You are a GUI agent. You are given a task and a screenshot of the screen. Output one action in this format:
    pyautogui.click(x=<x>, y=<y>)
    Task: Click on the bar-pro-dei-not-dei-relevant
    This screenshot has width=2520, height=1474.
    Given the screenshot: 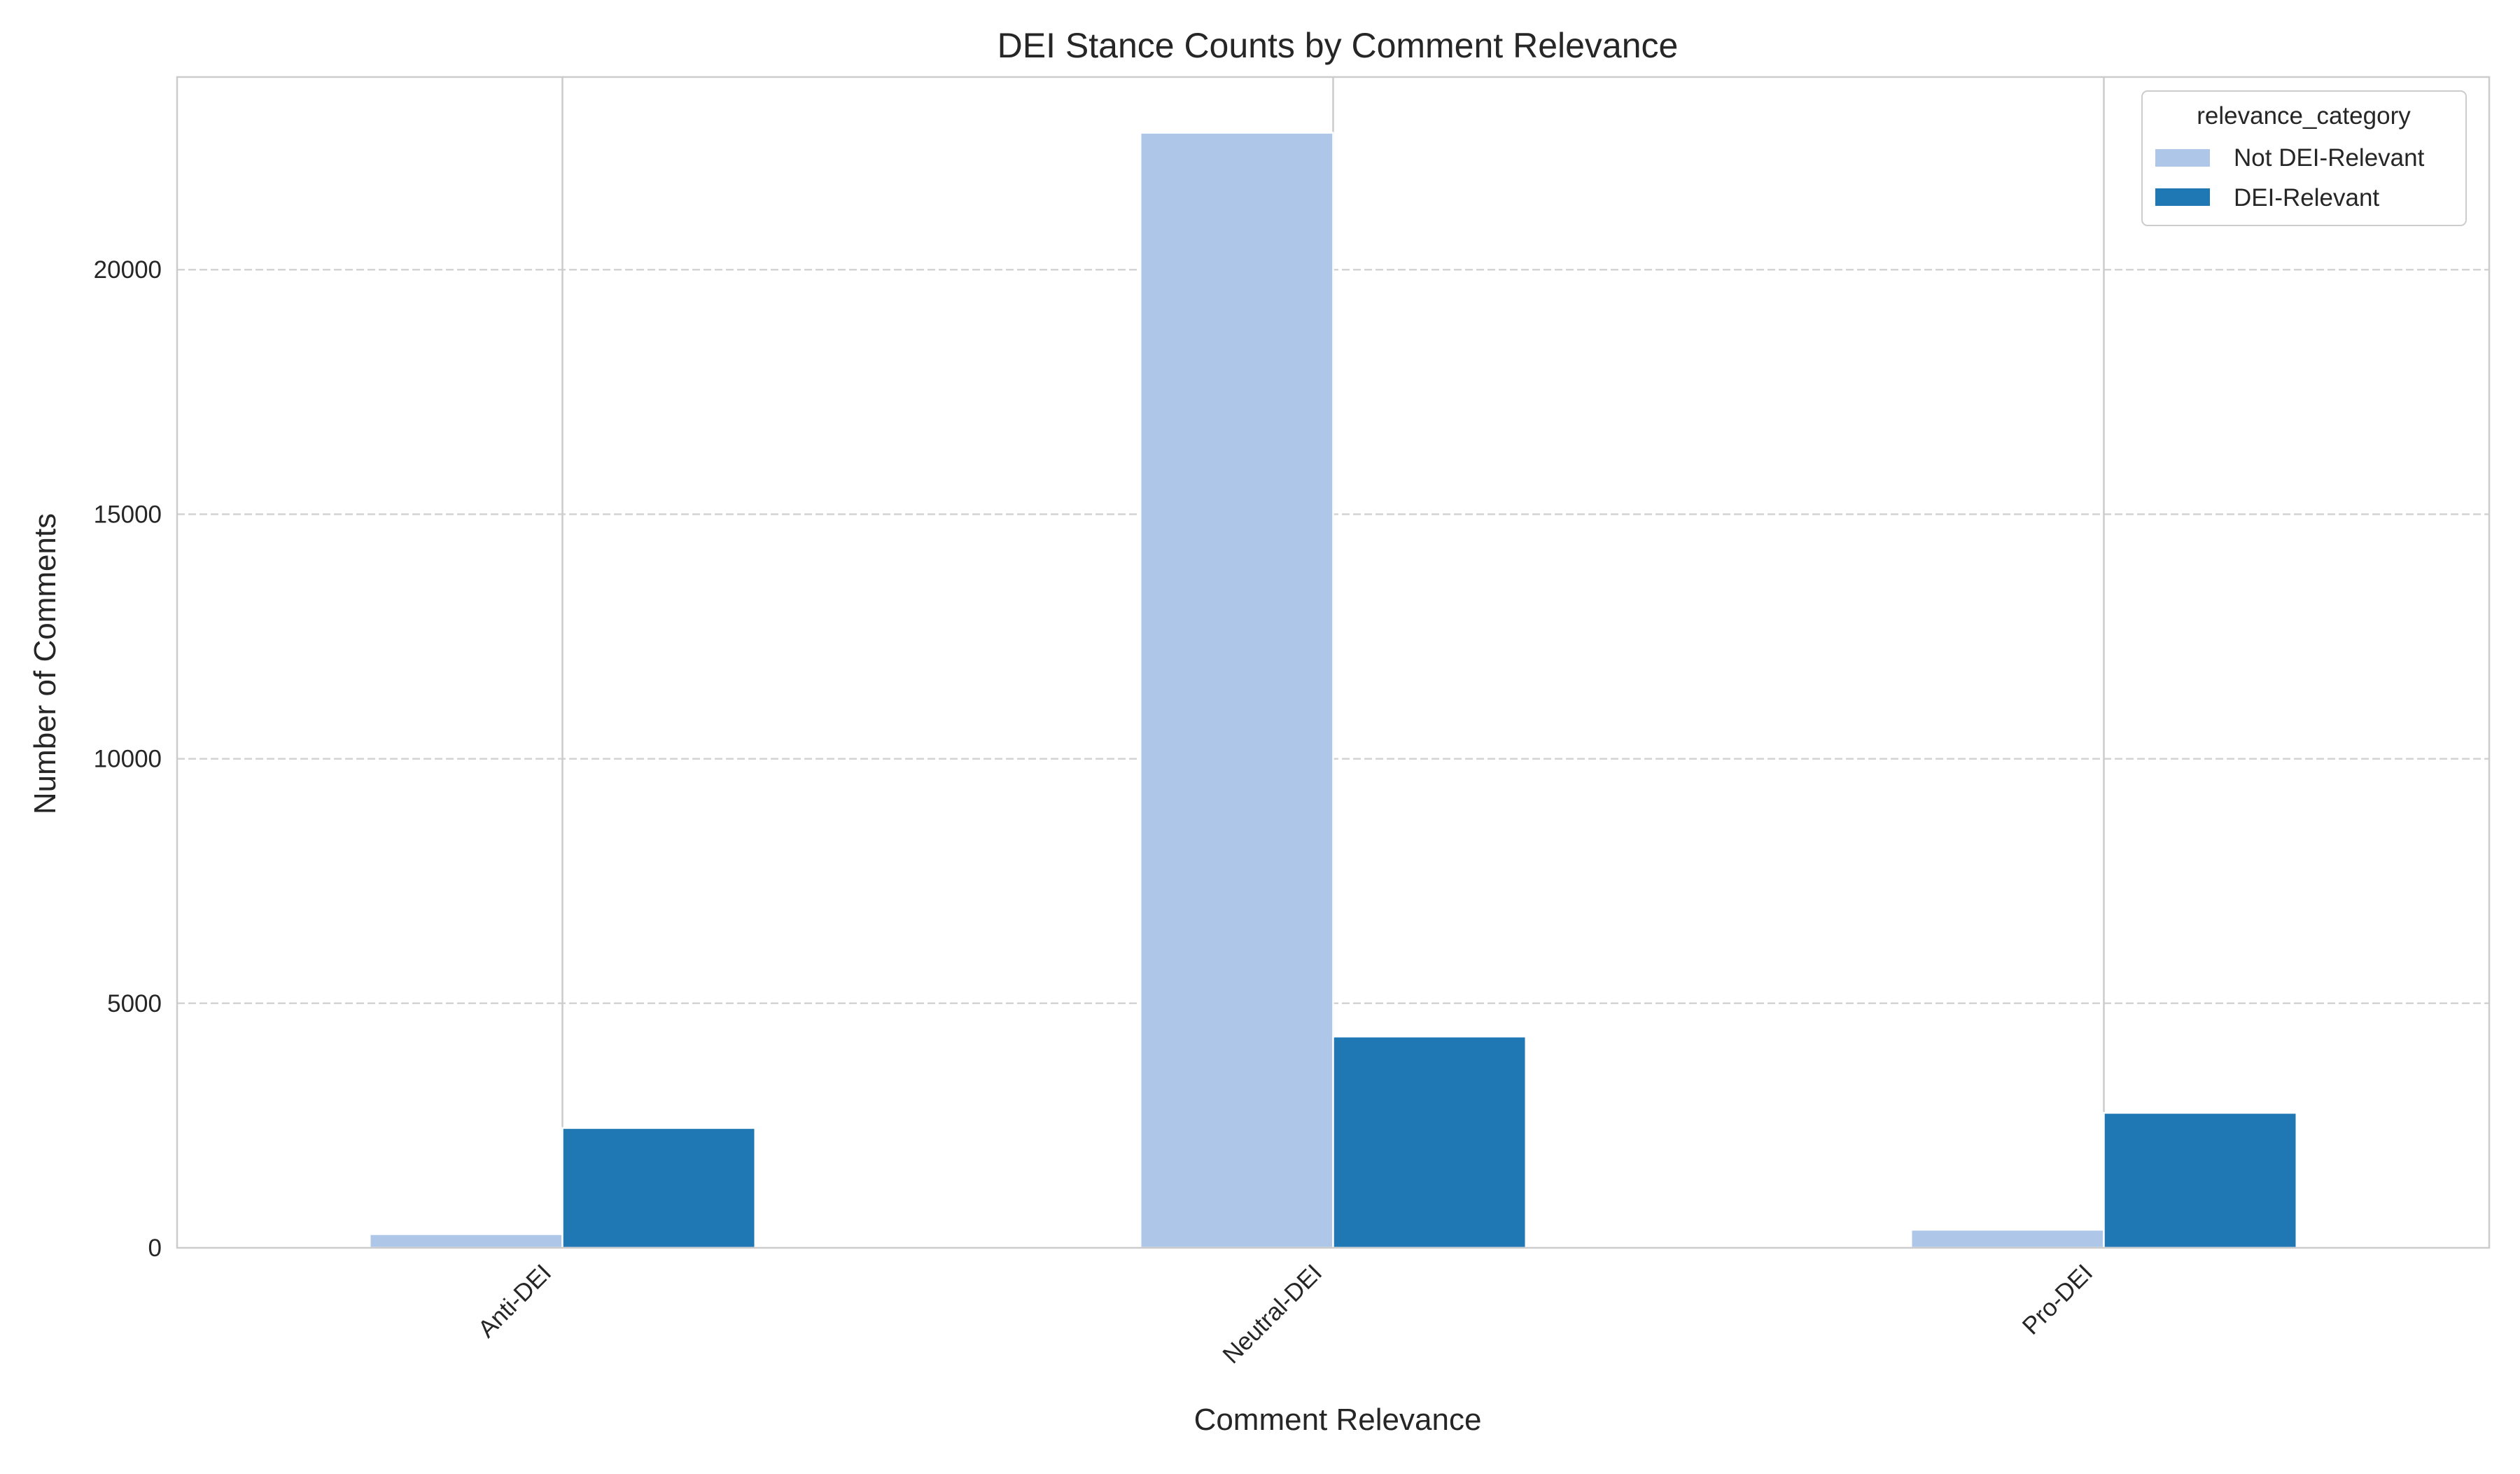 What is the action you would take?
    pyautogui.click(x=2007, y=1238)
    